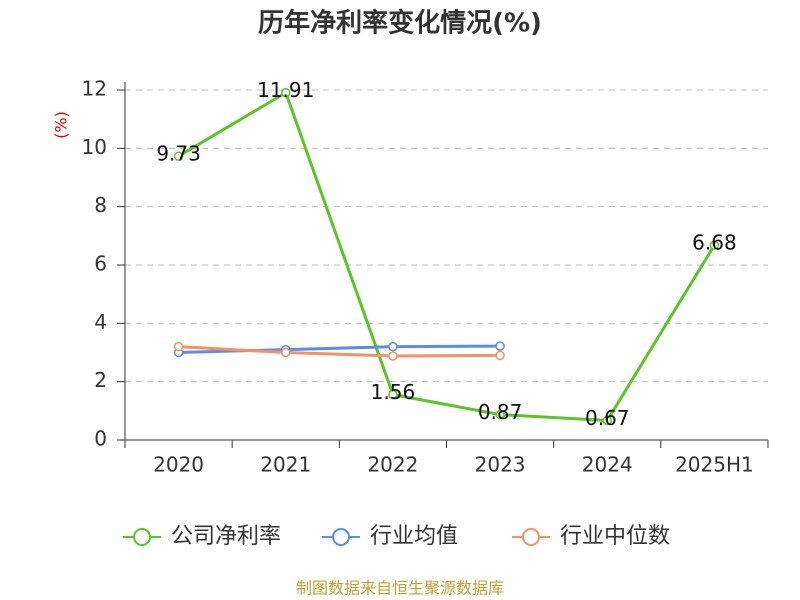 The image size is (800, 600). Describe the element at coordinates (607, 465) in the screenshot. I see `x-tick-label: 2024` at that location.